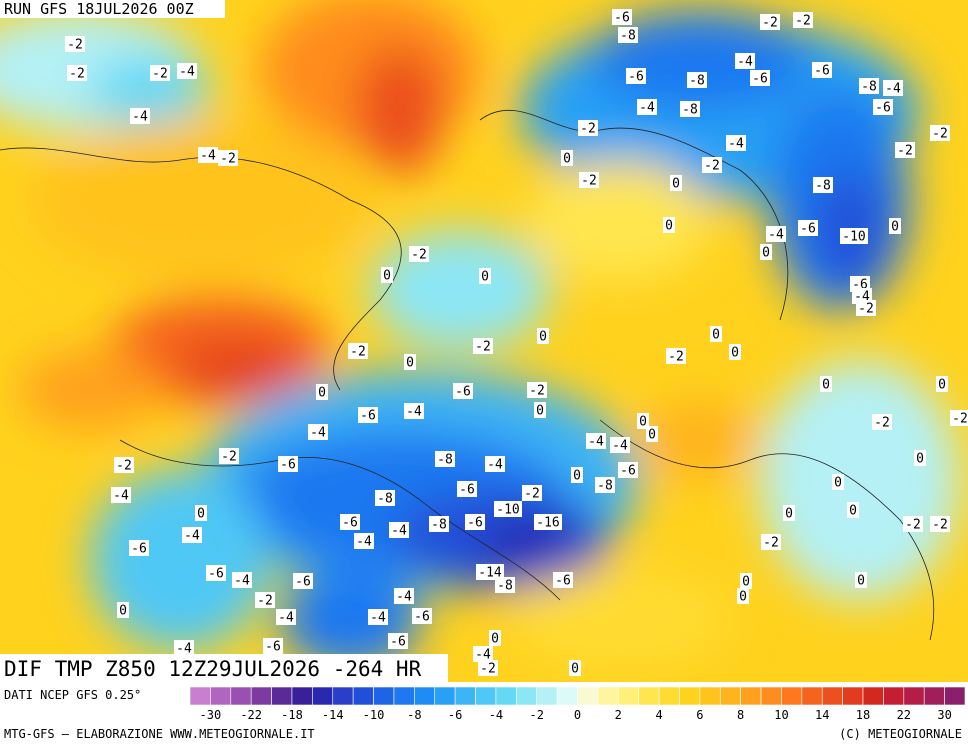  I want to click on colorbar-tick-label: -2, so click(536, 715).